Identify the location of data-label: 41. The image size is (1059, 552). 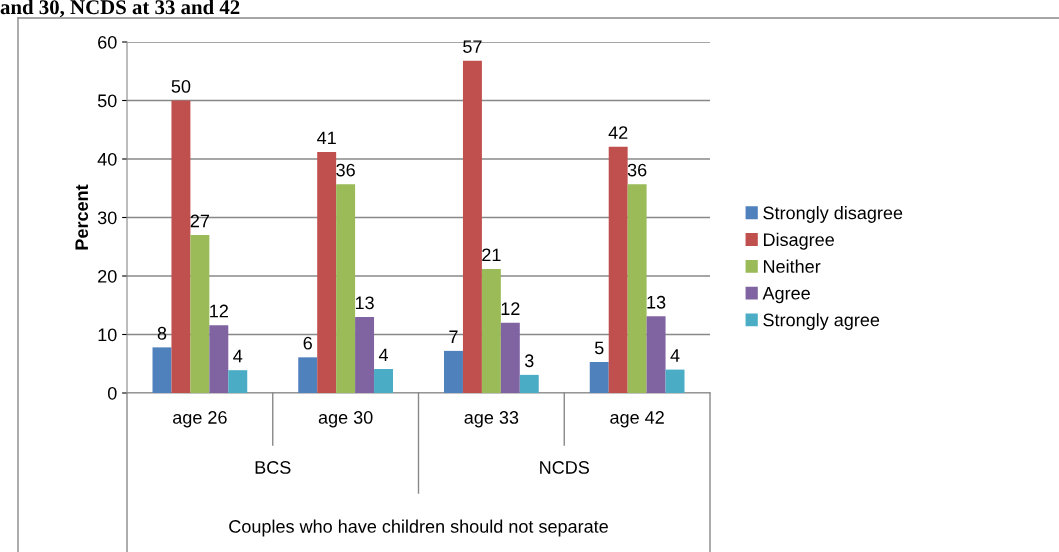
(326, 138).